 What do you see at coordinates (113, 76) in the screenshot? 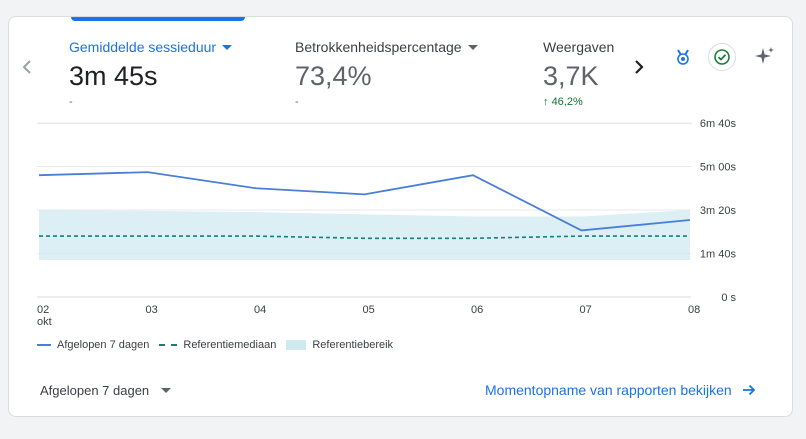
I see `metric-value: 3m 45s` at bounding box center [113, 76].